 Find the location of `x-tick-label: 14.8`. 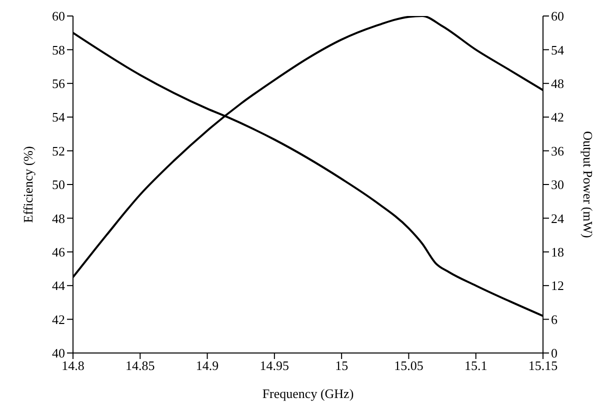

x-tick-label: 14.8 is located at coordinates (73, 366).